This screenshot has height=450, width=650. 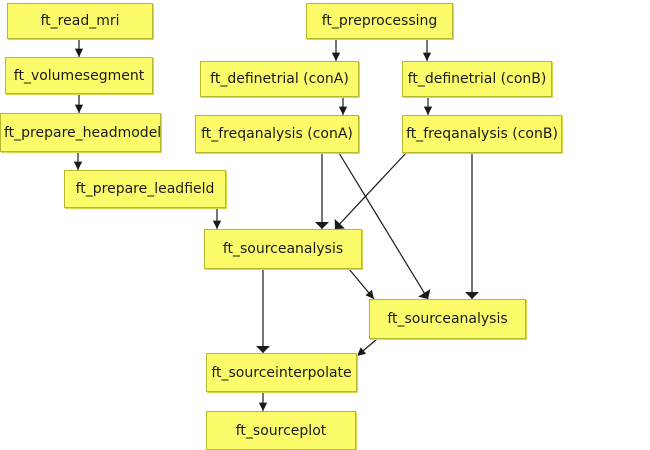 What do you see at coordinates (367, 347) in the screenshot?
I see `edge-src2-to-interp` at bounding box center [367, 347].